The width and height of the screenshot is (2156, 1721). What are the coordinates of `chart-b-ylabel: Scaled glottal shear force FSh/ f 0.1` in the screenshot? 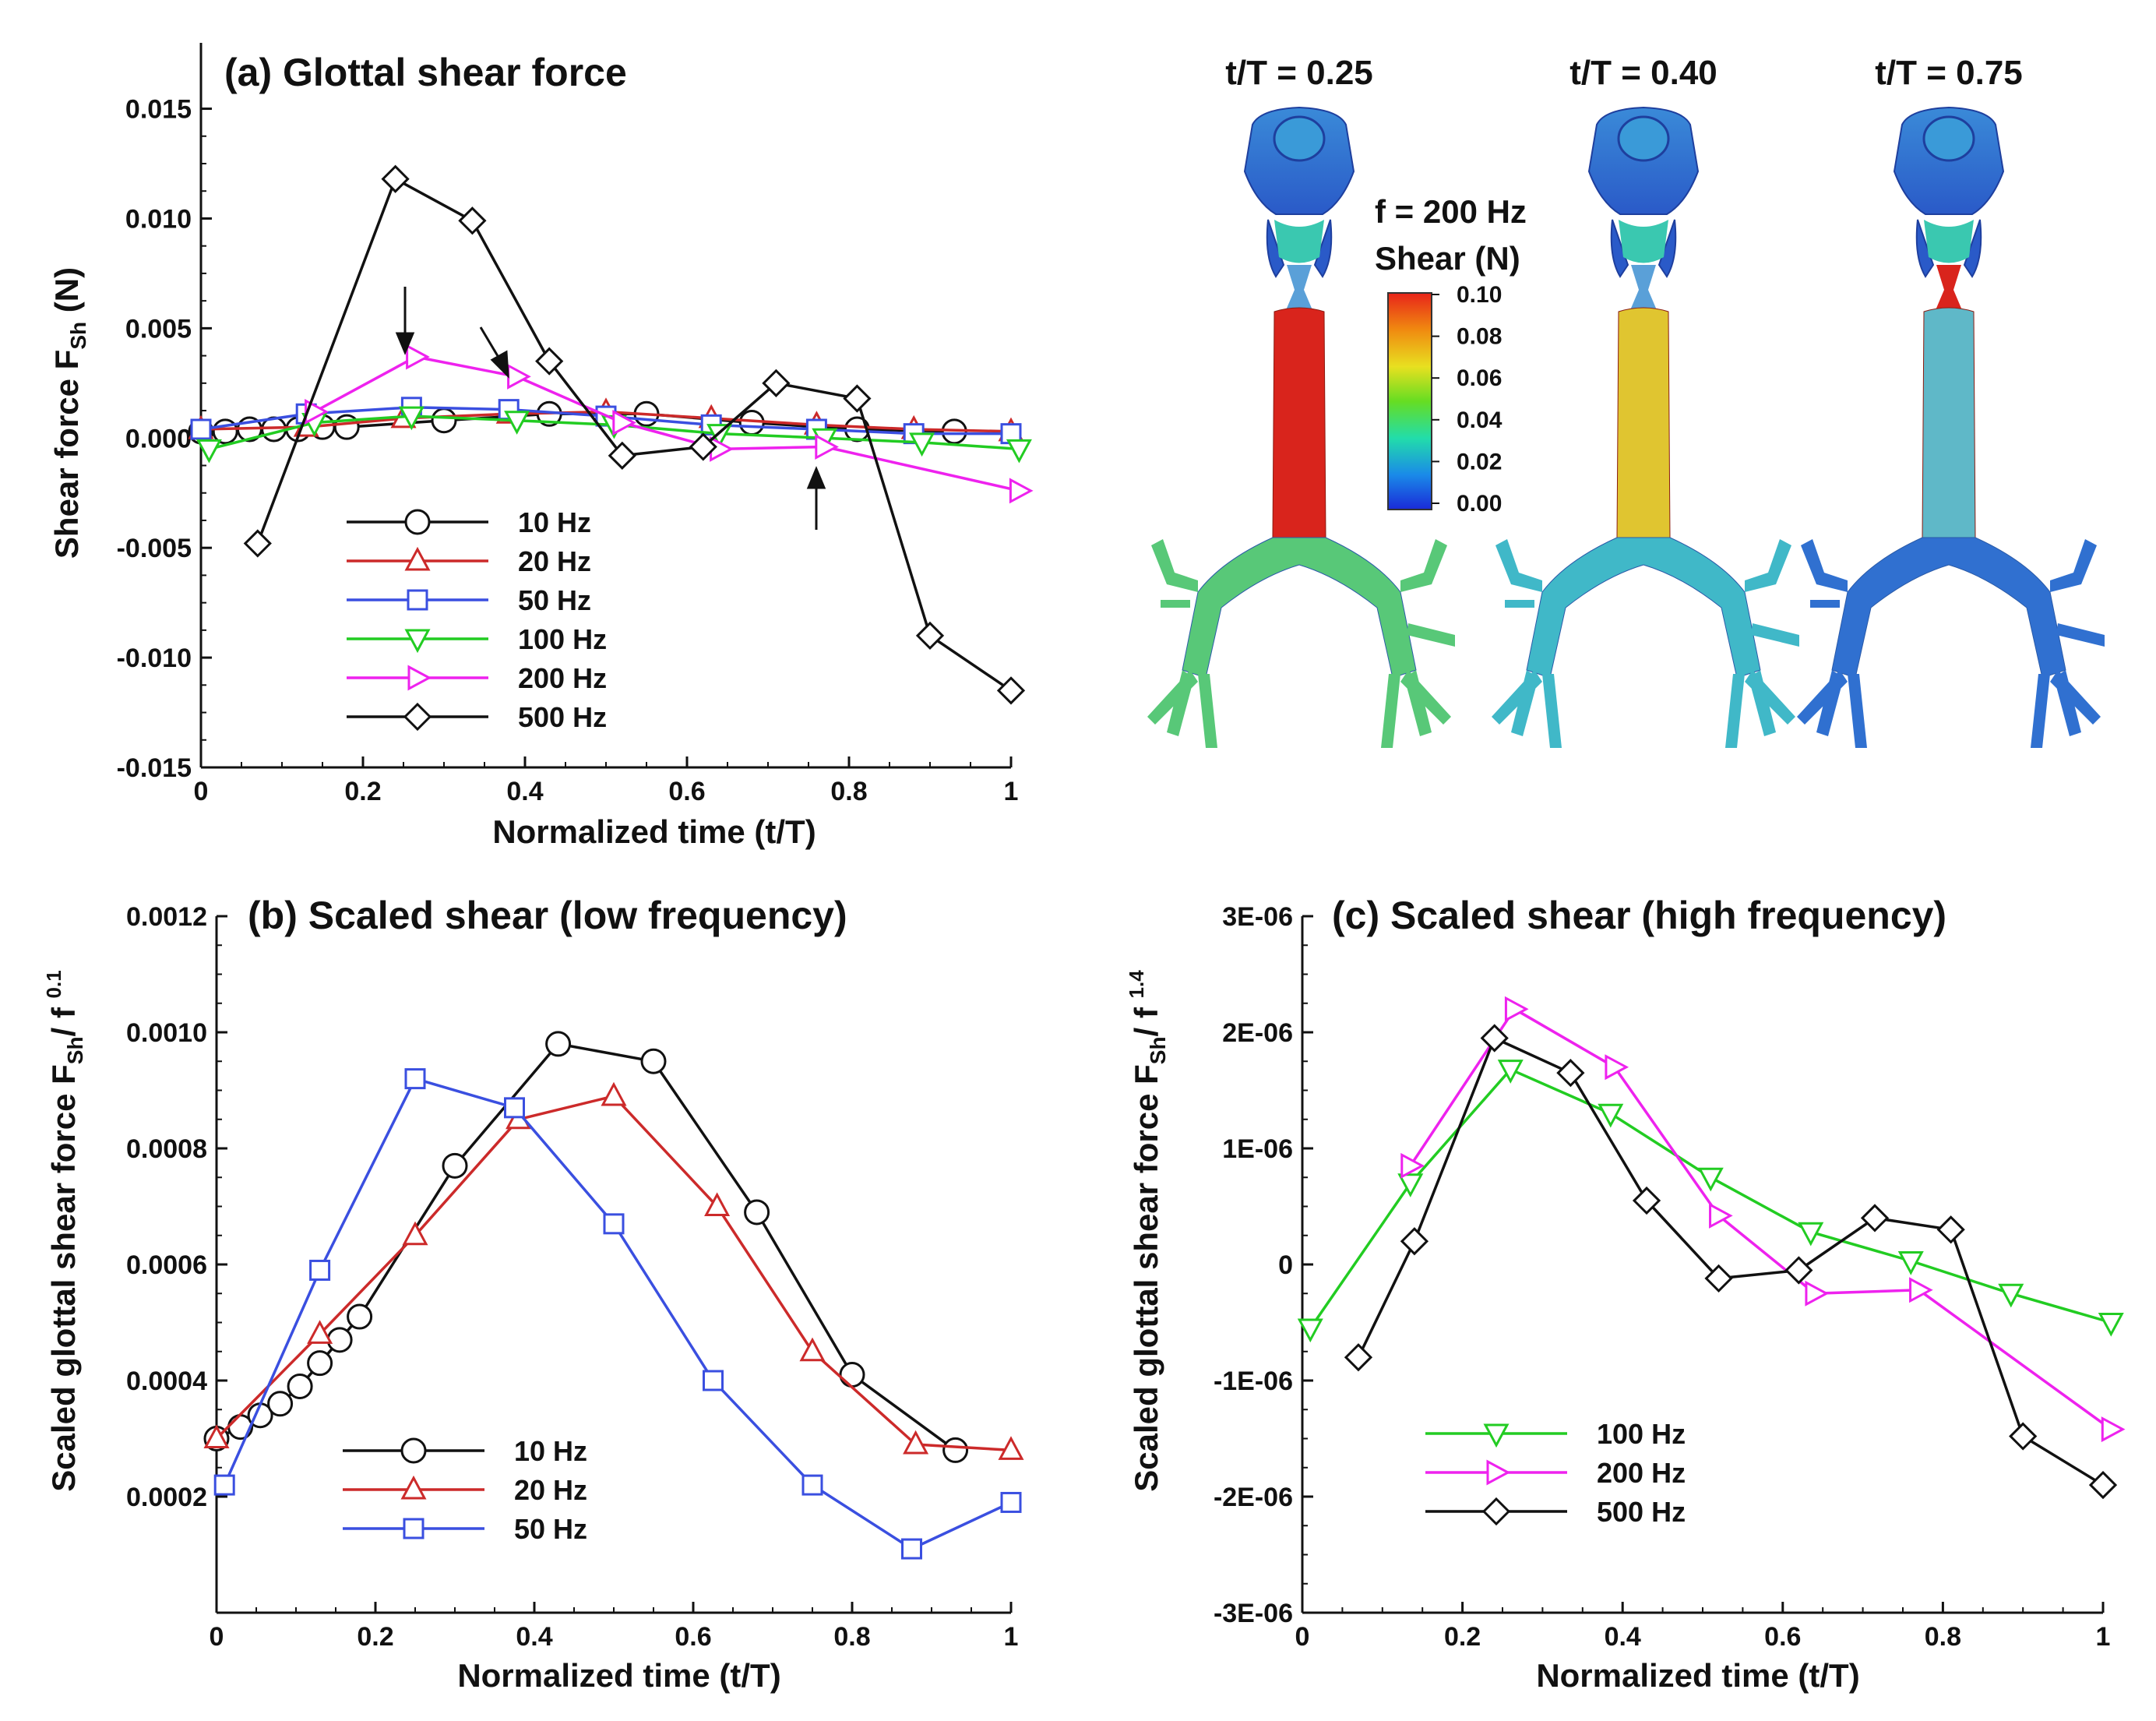 It's located at (64, 1230).